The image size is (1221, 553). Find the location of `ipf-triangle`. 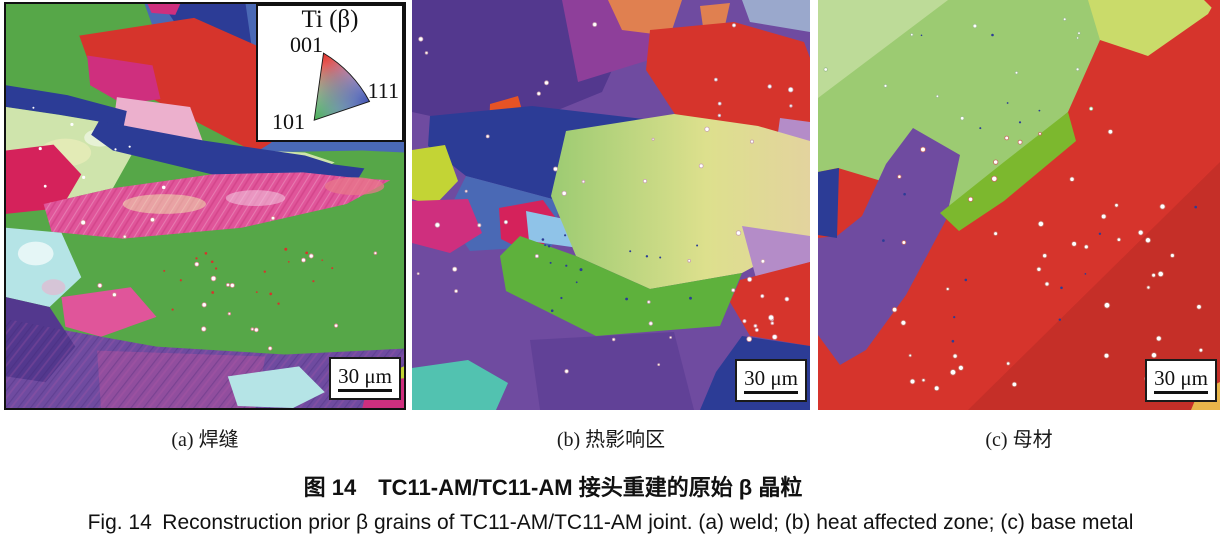

ipf-triangle is located at coordinates (342, 86).